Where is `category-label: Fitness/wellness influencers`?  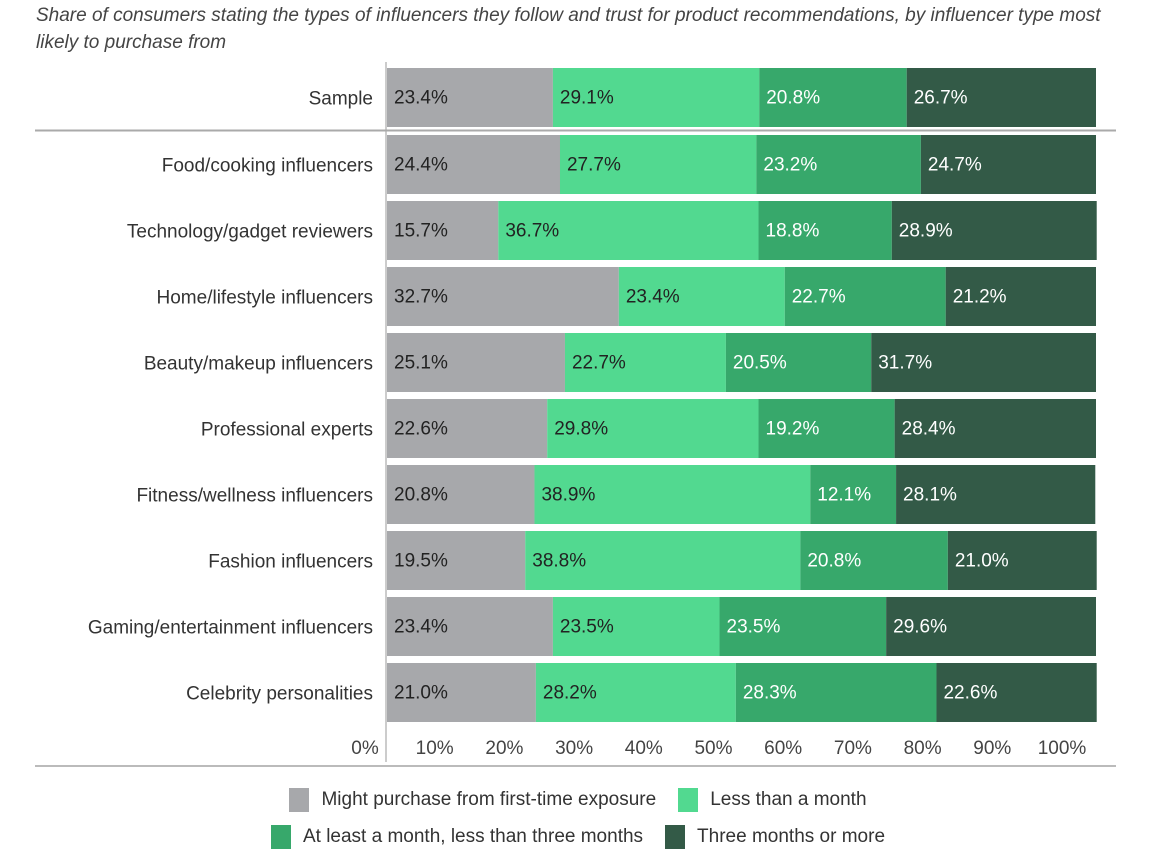 category-label: Fitness/wellness influencers is located at coordinates (254, 496).